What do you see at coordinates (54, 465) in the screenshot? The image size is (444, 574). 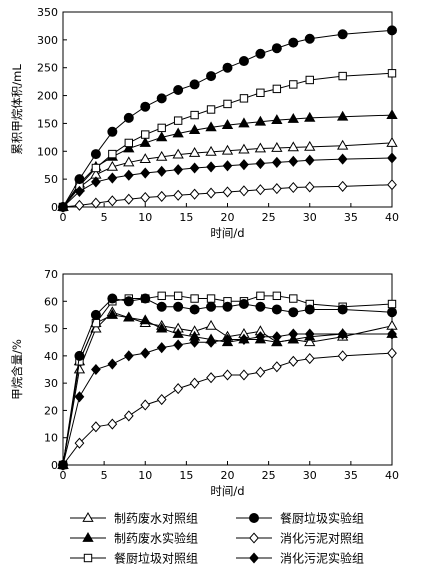 I see `y-tick-label: 0` at bounding box center [54, 465].